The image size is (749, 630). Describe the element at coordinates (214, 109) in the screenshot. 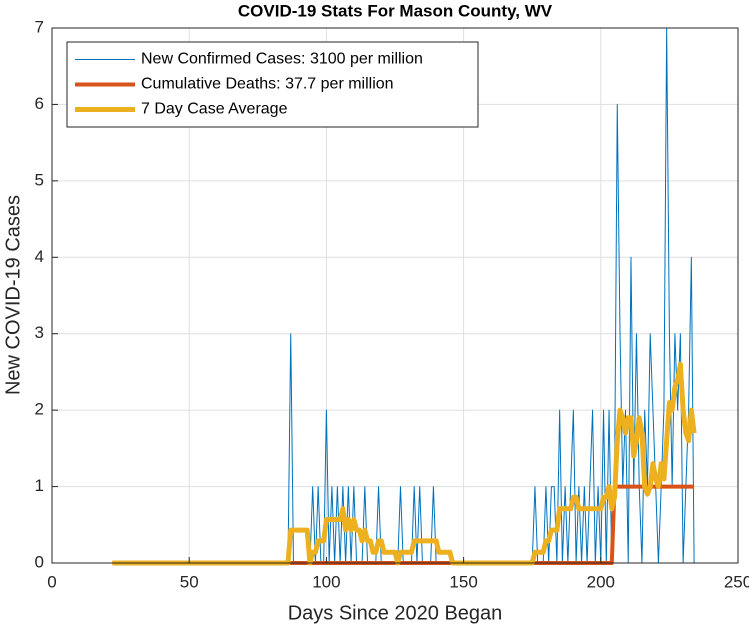

I see `legend-label: 7 Day Case Average` at that location.